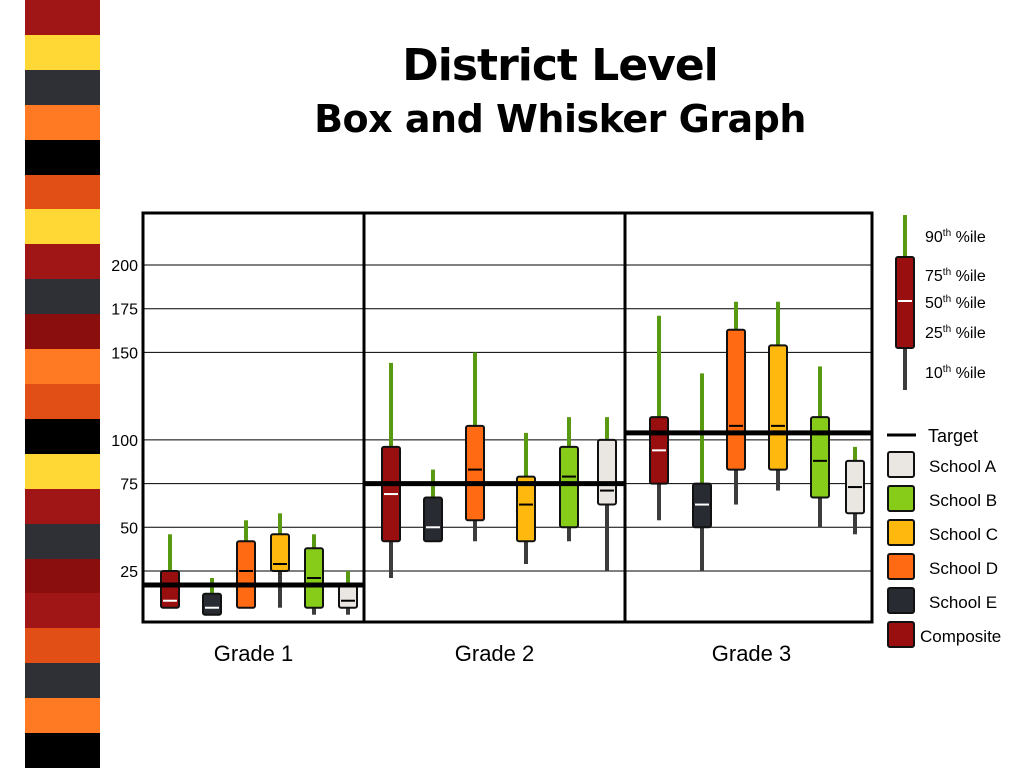 This screenshot has width=1024, height=768. What do you see at coordinates (901, 600) in the screenshot?
I see `legend-swatch-school-e` at bounding box center [901, 600].